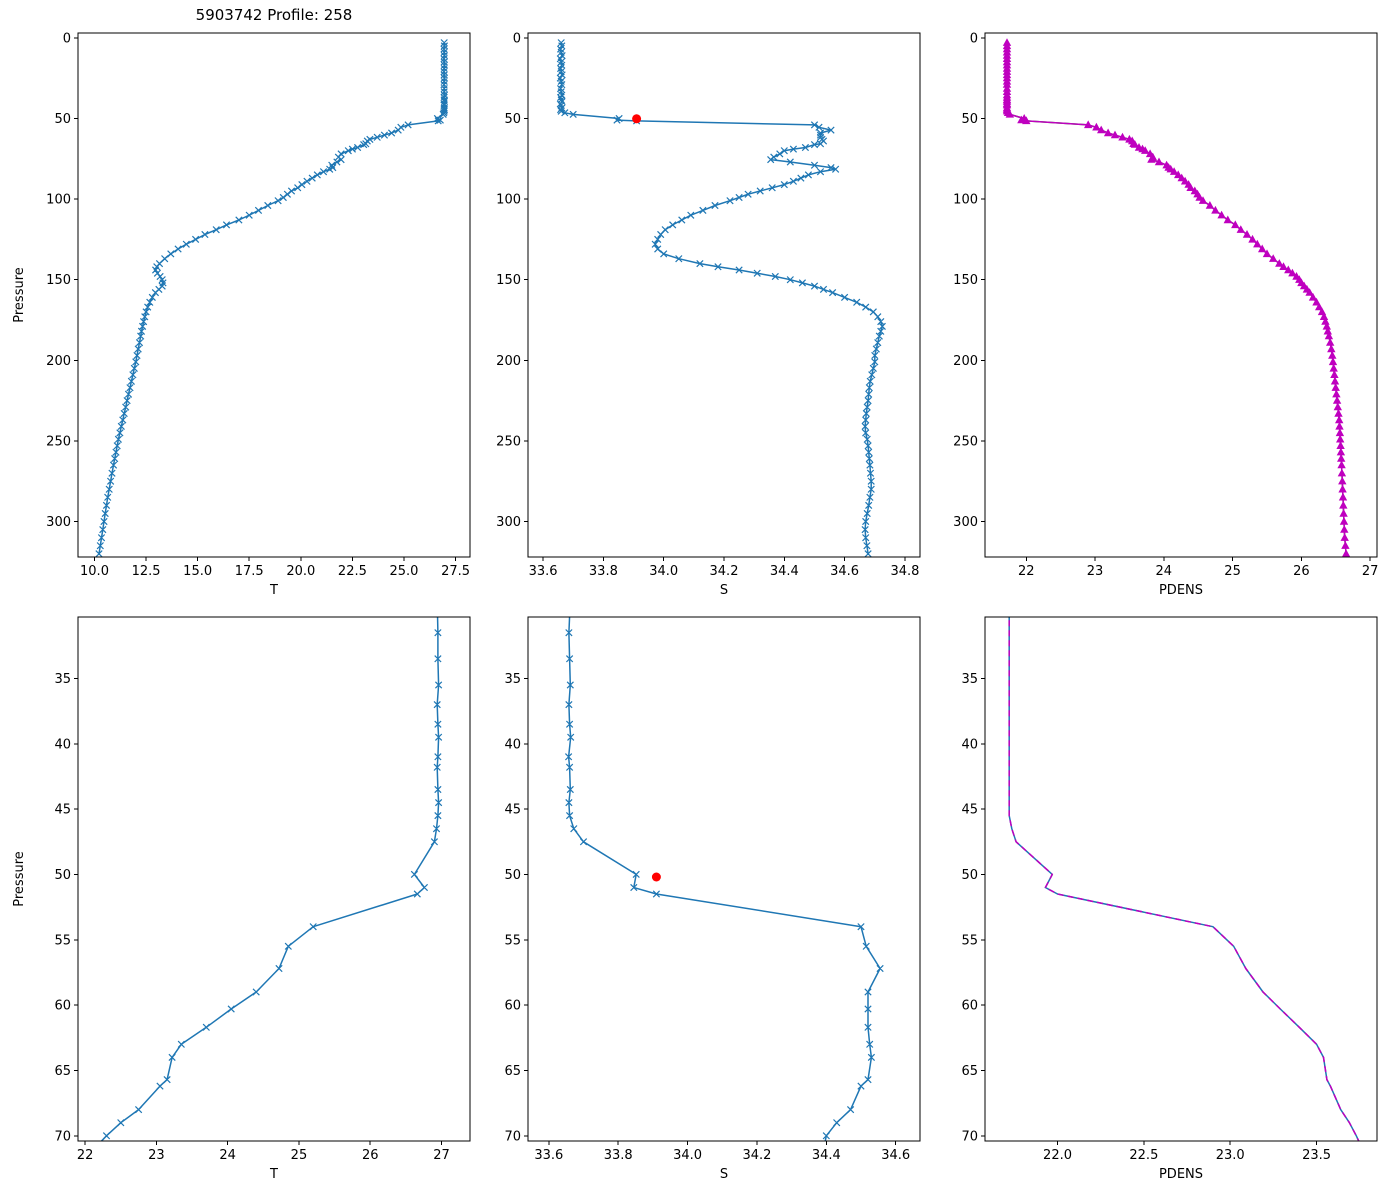  I want to click on axes-frame-t-deep, so click(274, 295).